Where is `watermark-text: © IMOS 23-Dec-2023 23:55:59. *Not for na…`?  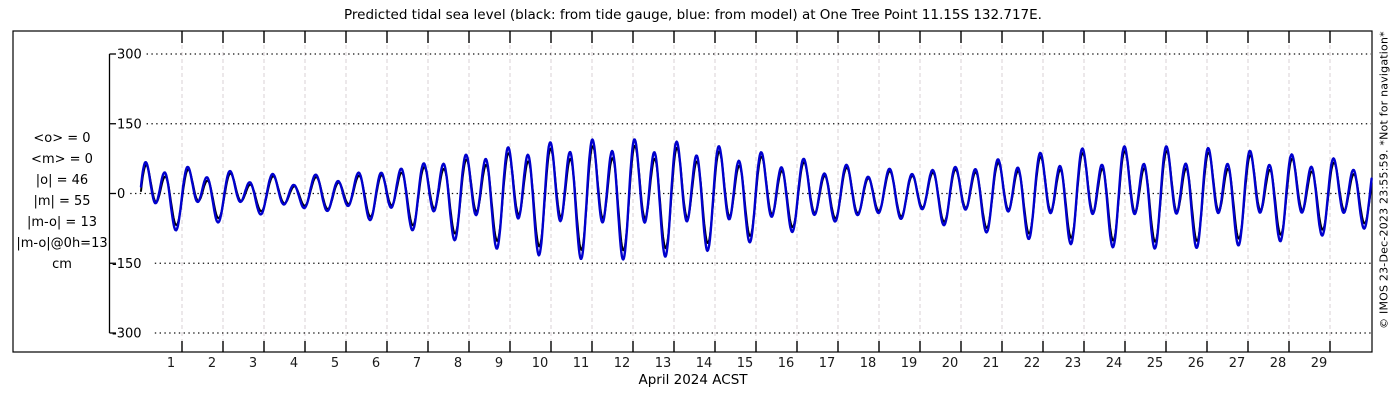
watermark-text: © IMOS 23-Dec-2023 23:55:59. *Not for na… is located at coordinates (1384, 180).